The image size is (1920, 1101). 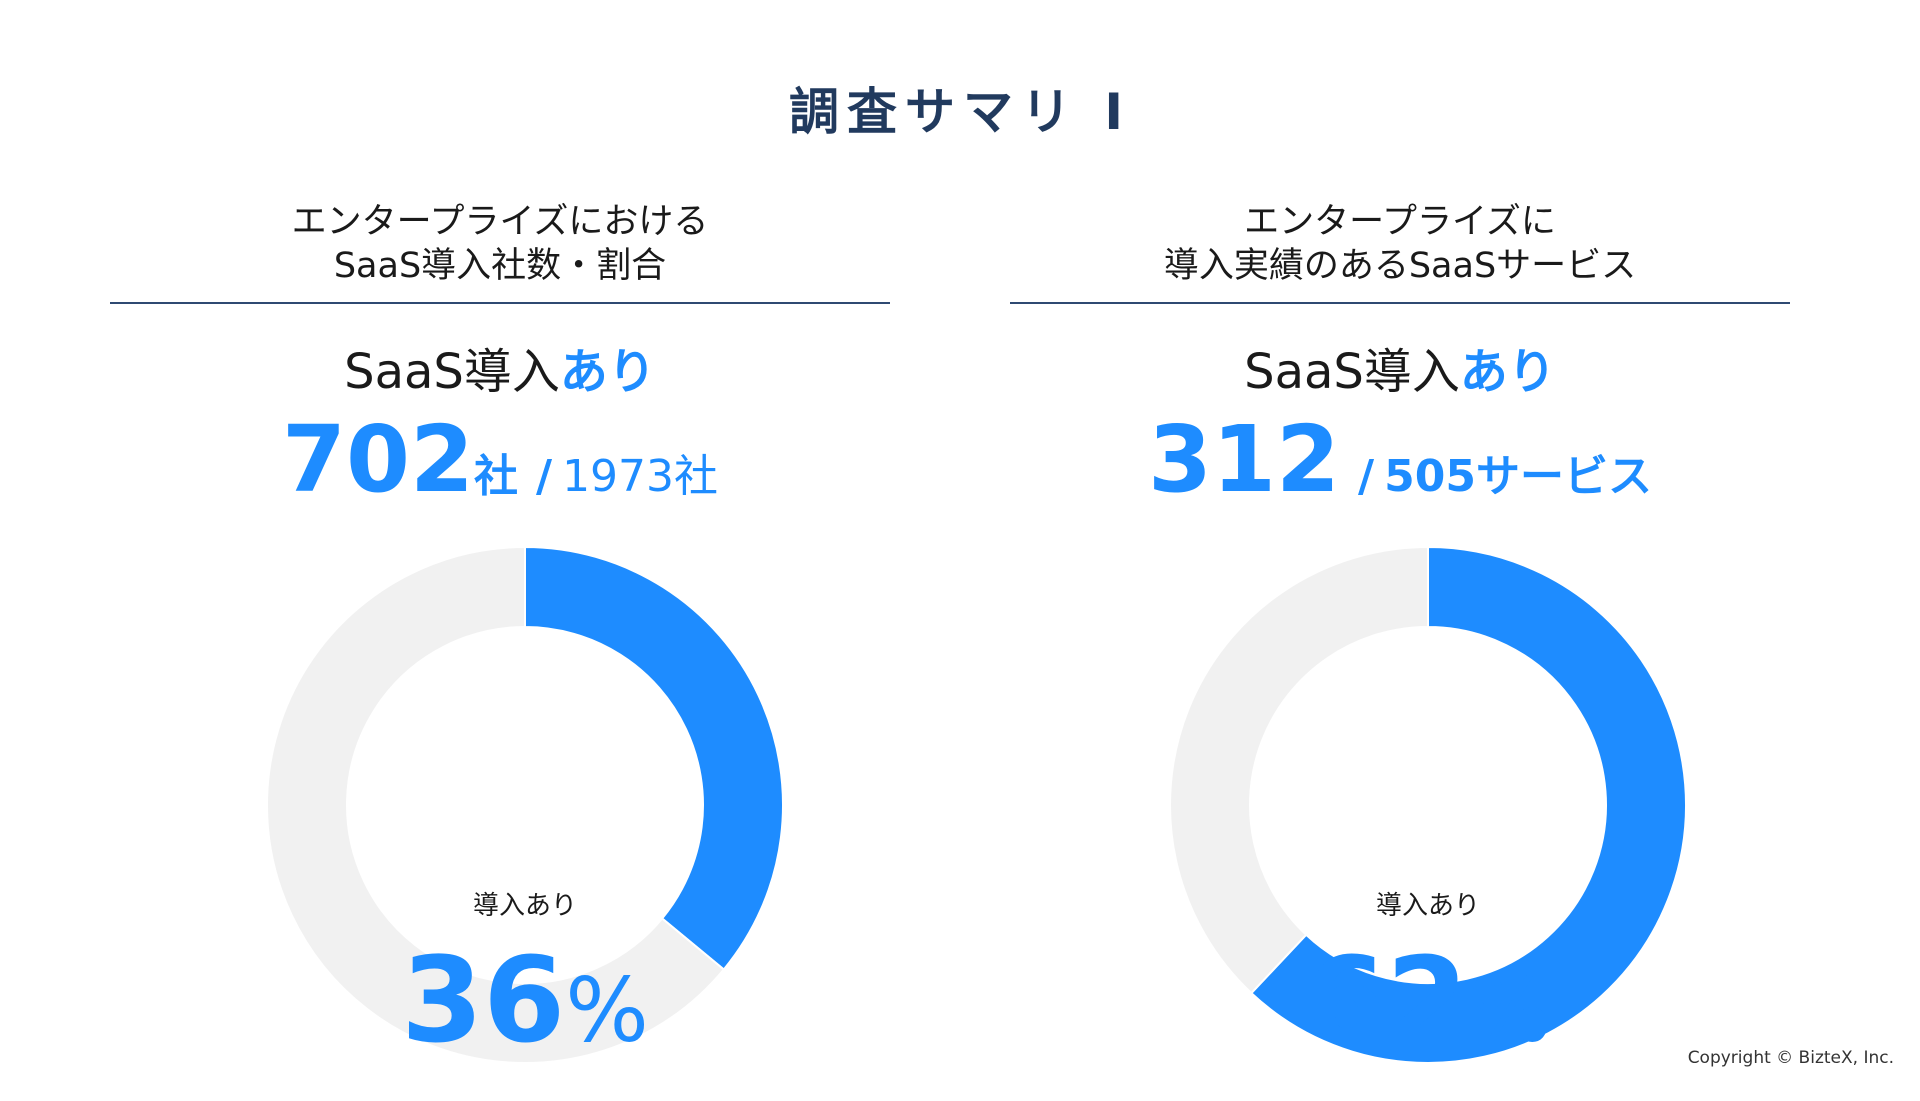 I want to click on percent-value: 36, so click(x=483, y=1000).